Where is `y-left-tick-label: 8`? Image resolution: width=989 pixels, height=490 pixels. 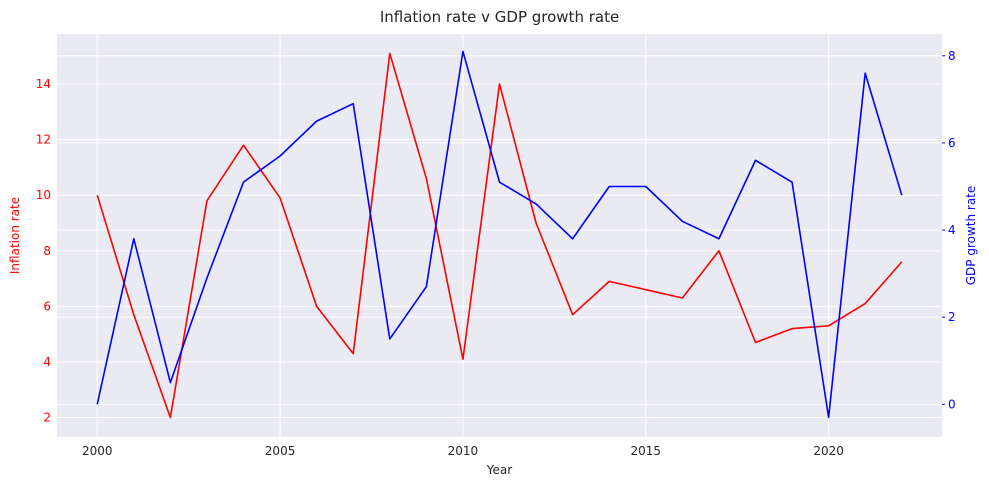
y-left-tick-label: 8 is located at coordinates (47, 251).